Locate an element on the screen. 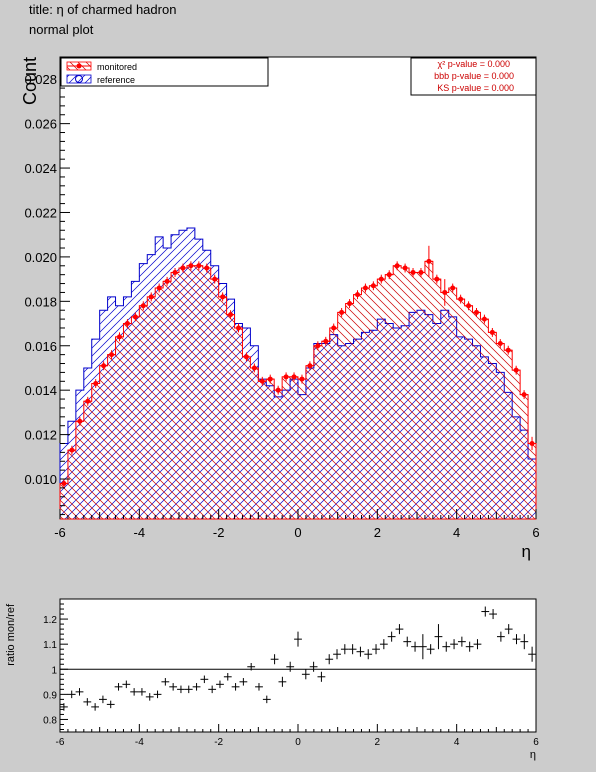 The image size is (596, 772). stat-chi2: χ² p-value = 0.000 is located at coordinates (473, 64).